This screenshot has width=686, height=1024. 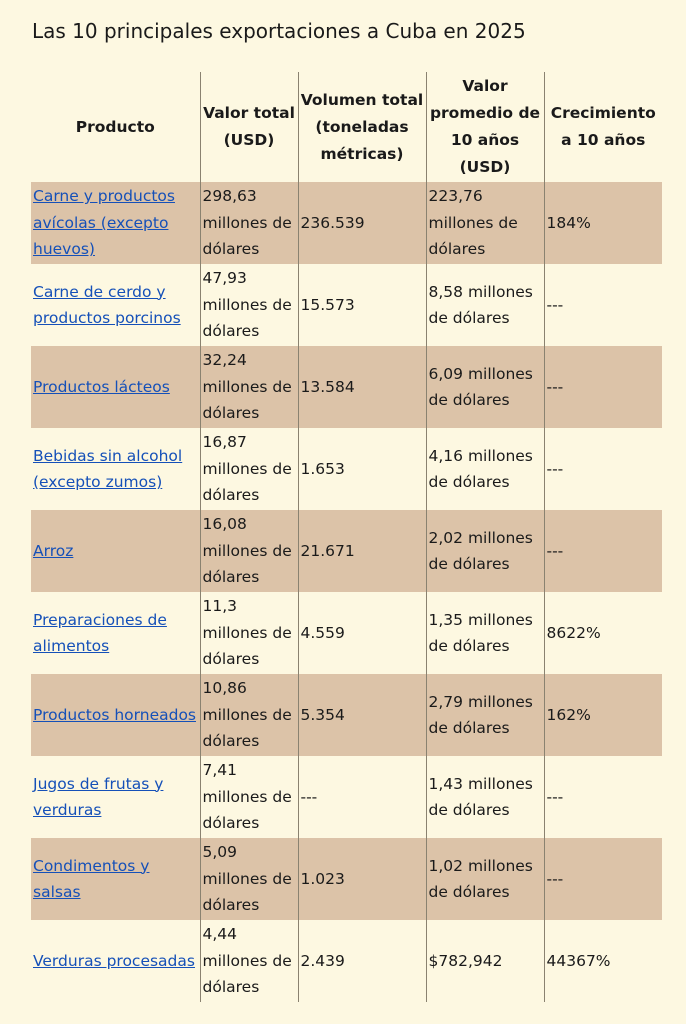 I want to click on volume-cell: 13.584, so click(x=361, y=387).